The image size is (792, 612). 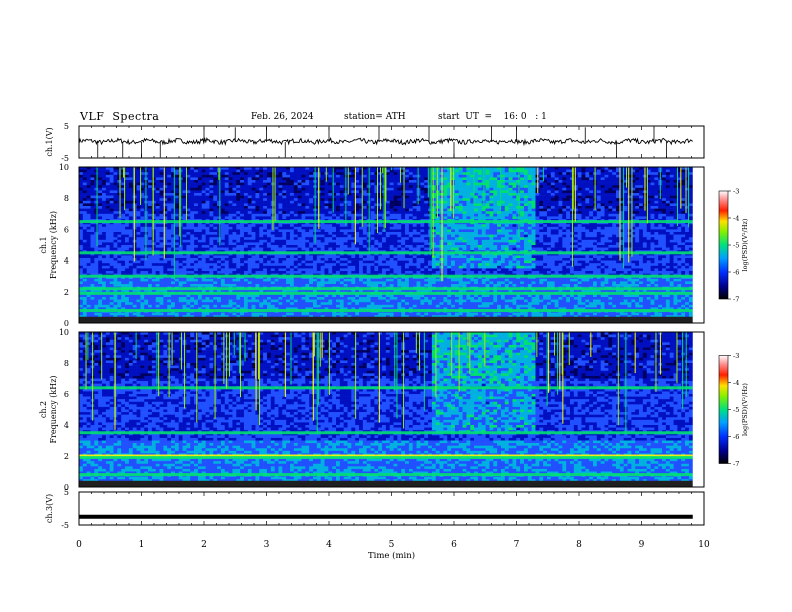 I want to click on ch2-spectrogram-ytick-label: 6, so click(x=66, y=394).